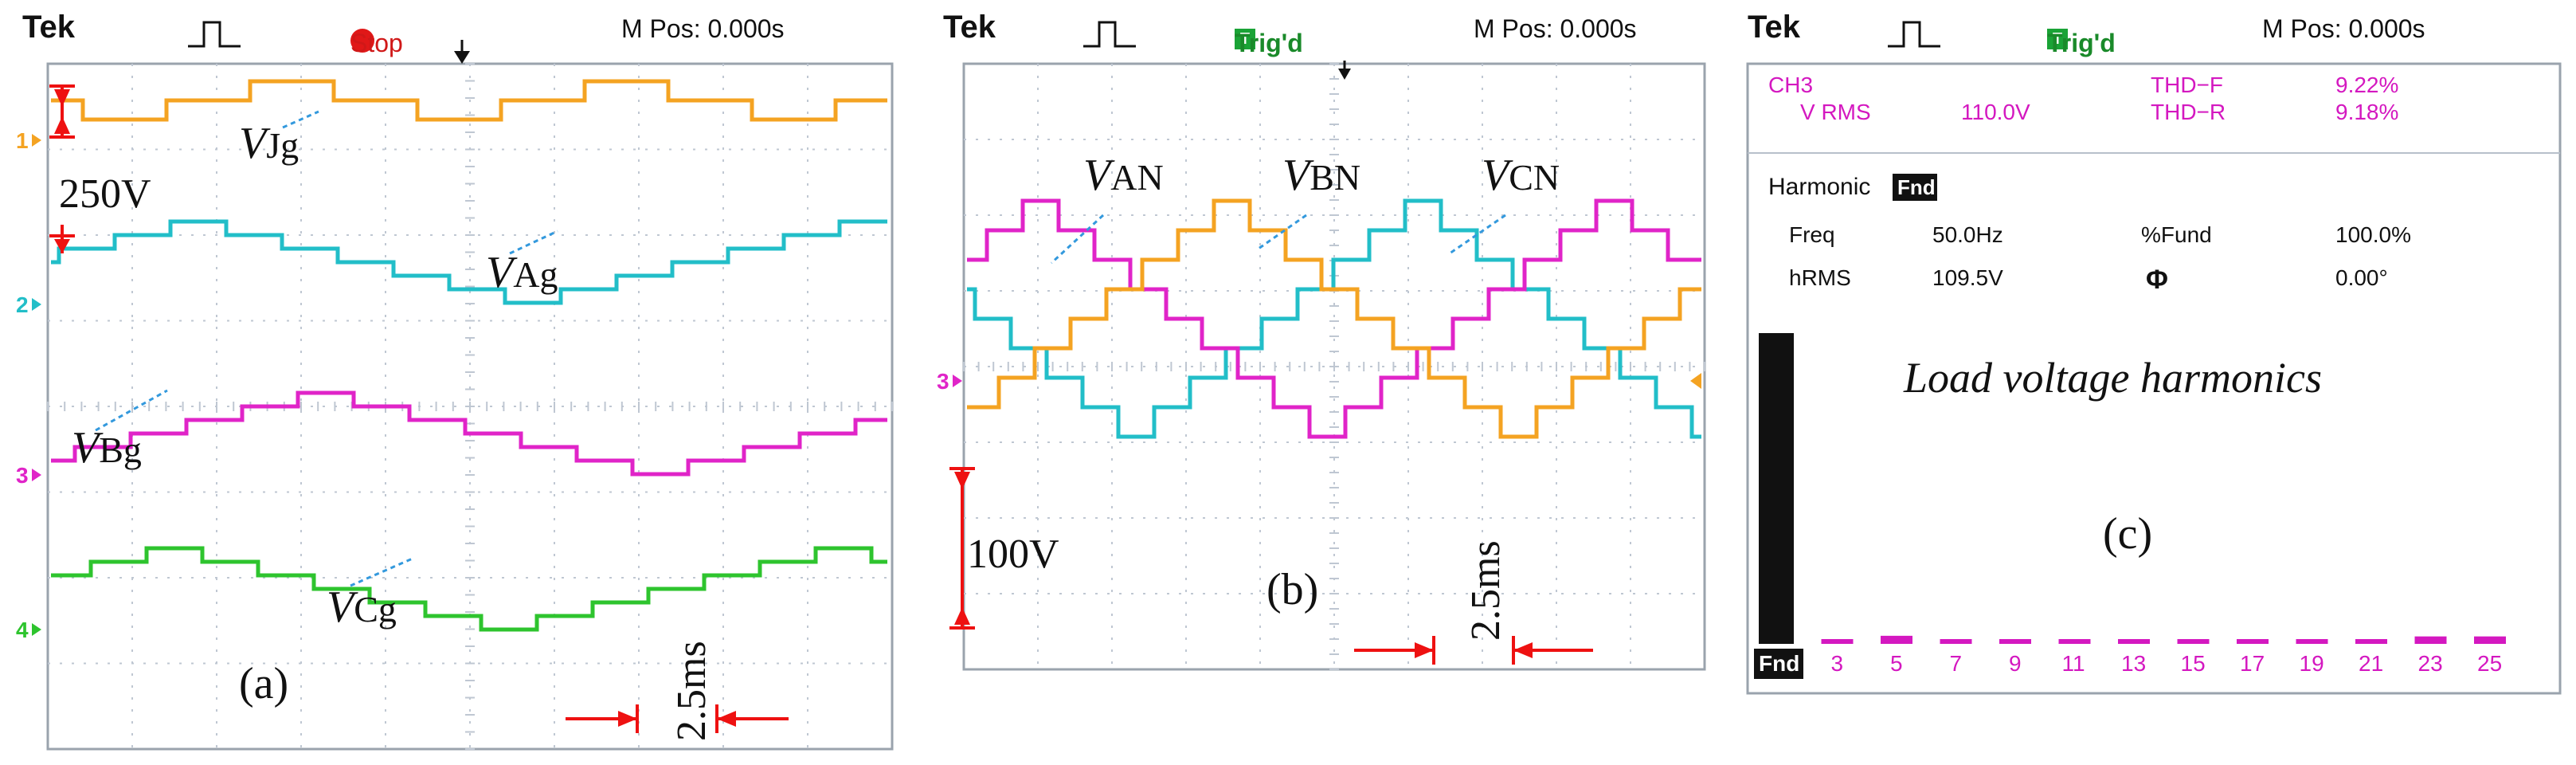 This screenshot has width=2576, height=765. What do you see at coordinates (22, 630) in the screenshot?
I see `channel-marker-4-num: 4` at bounding box center [22, 630].